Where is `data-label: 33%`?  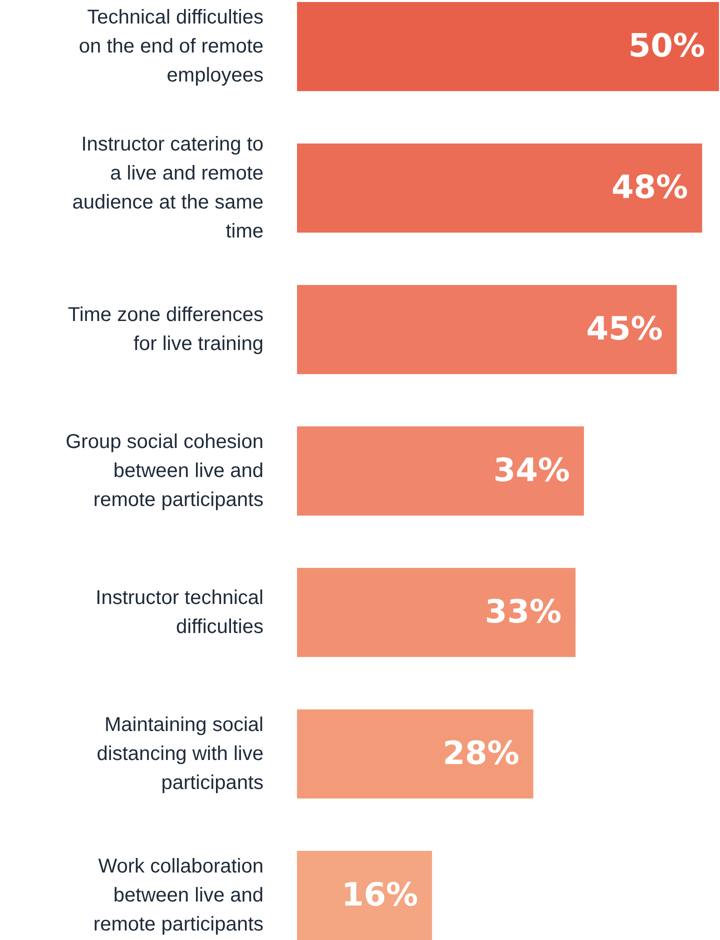
data-label: 33% is located at coordinates (523, 611).